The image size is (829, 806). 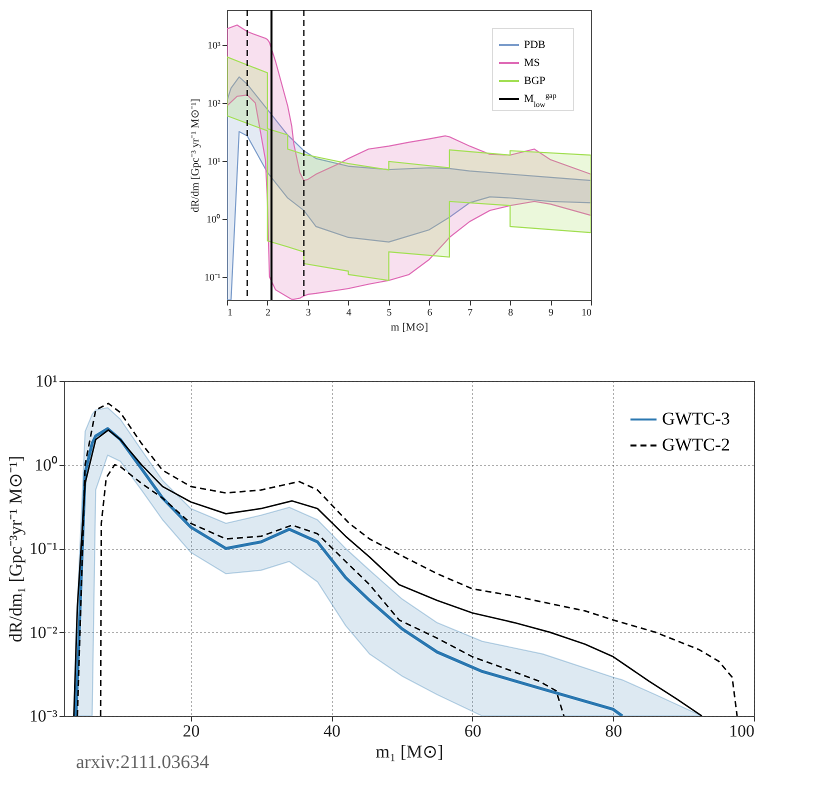 I want to click on x-tick-label: 100, so click(x=741, y=731).